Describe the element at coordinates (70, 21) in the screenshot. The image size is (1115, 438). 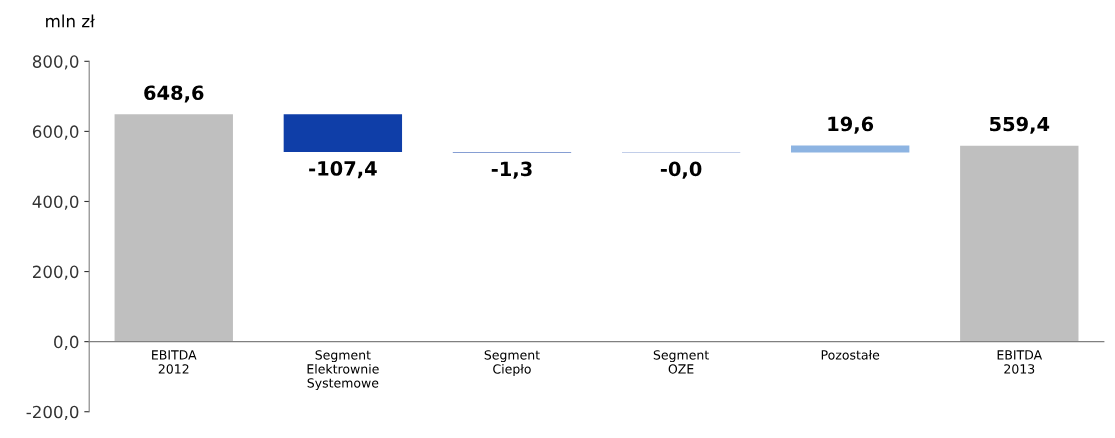
I see `y-axis-title: mln zł` at that location.